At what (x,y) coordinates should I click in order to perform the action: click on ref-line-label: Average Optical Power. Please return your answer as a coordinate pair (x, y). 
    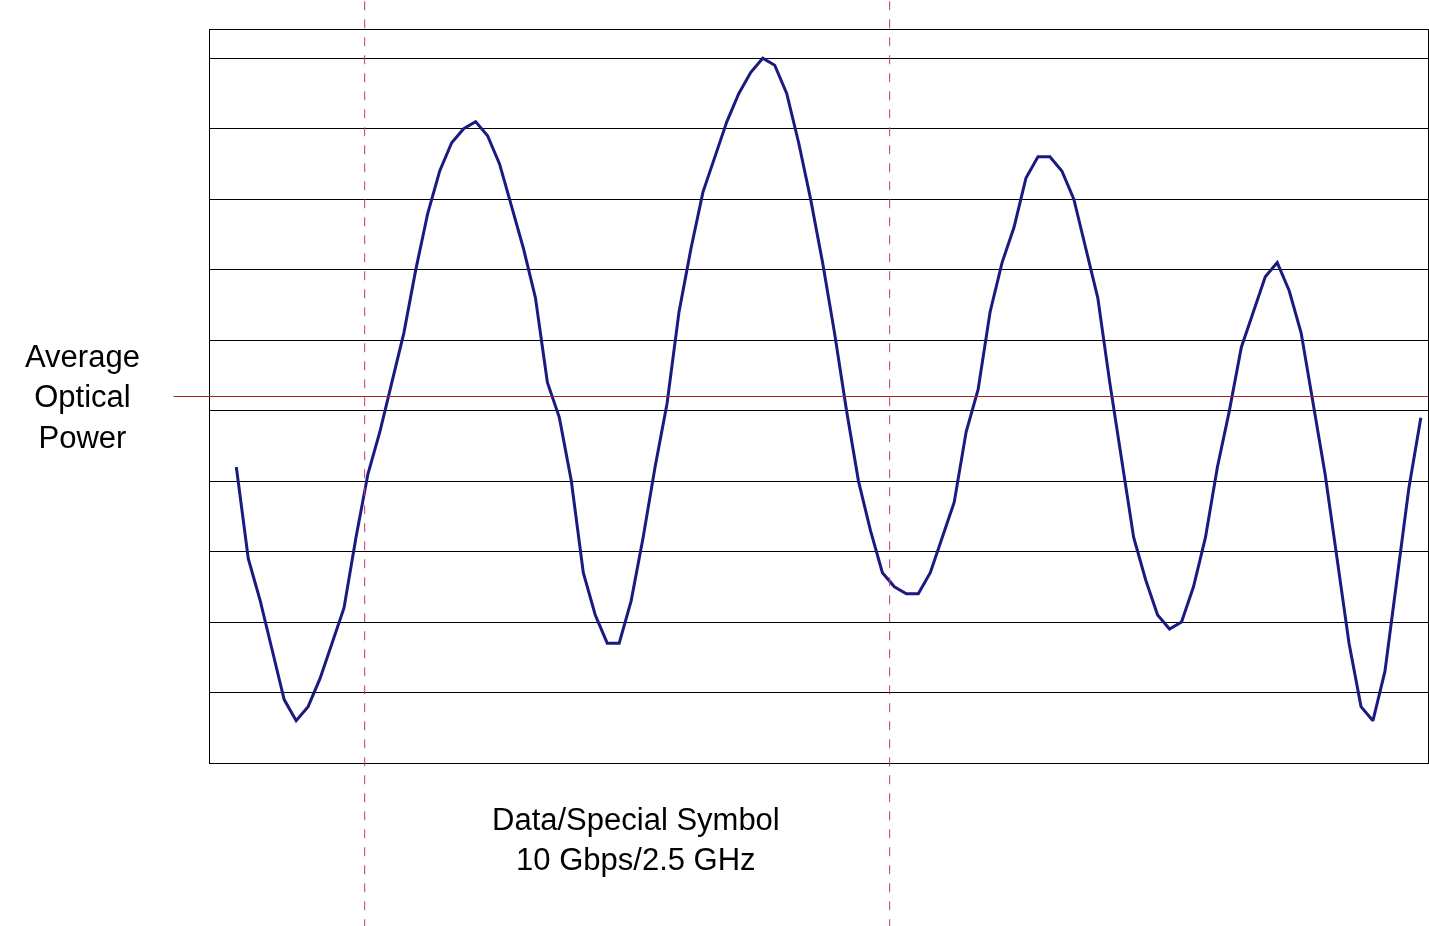
    Looking at the image, I should click on (82, 397).